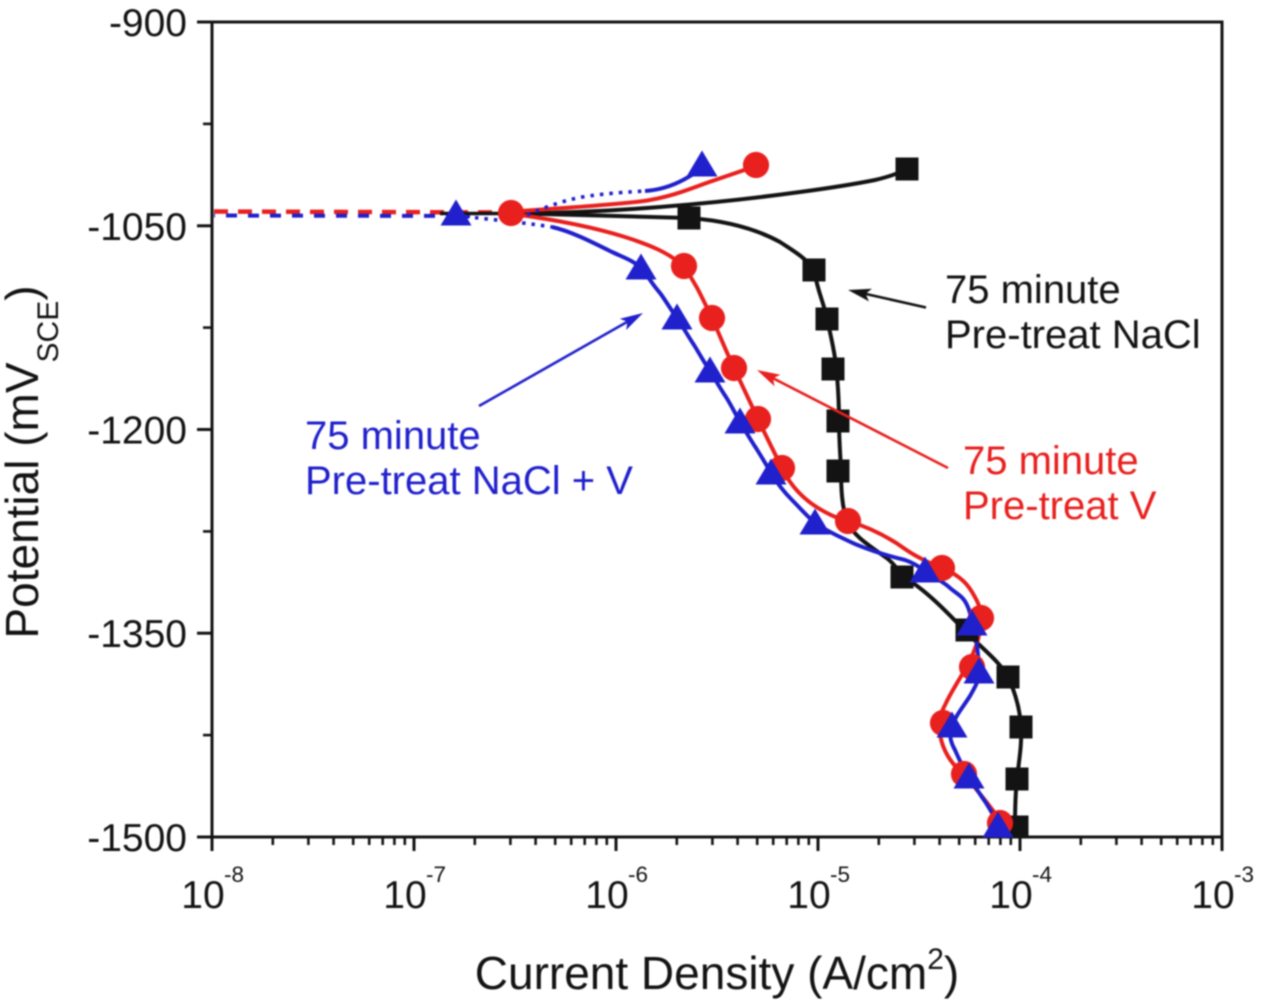 This screenshot has width=1280, height=1002. Describe the element at coordinates (840, 874) in the screenshot. I see `svg-text: -5` at that location.